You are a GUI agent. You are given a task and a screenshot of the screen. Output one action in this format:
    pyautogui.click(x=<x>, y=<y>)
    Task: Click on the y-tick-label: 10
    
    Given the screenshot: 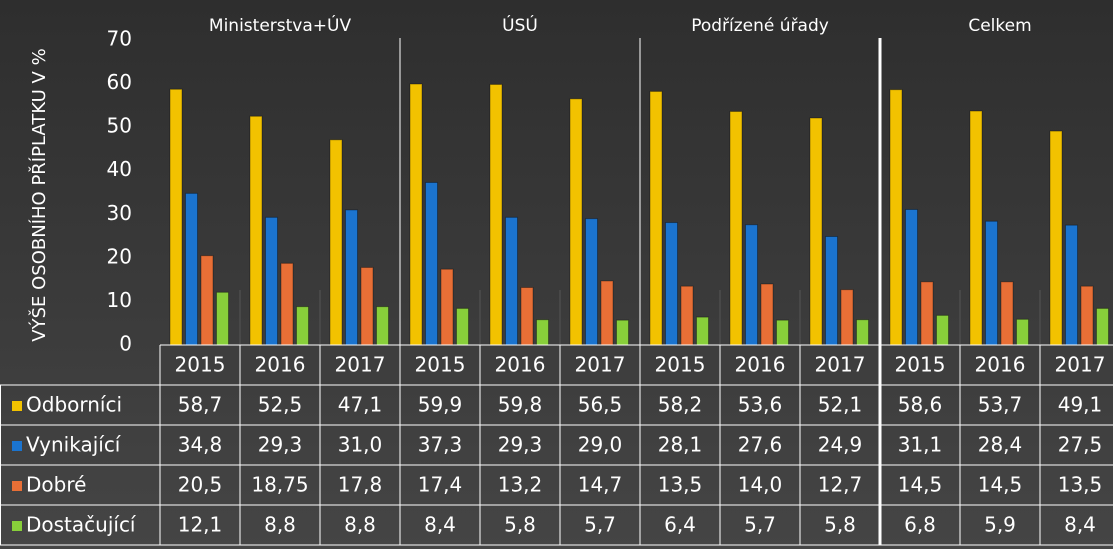 What is the action you would take?
    pyautogui.click(x=119, y=300)
    